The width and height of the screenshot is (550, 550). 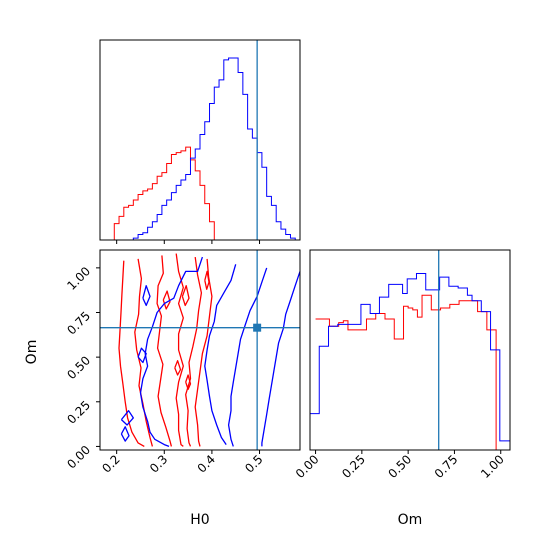 What do you see at coordinates (78, 323) in the screenshot?
I see `y-tick-label: 0.75` at bounding box center [78, 323].